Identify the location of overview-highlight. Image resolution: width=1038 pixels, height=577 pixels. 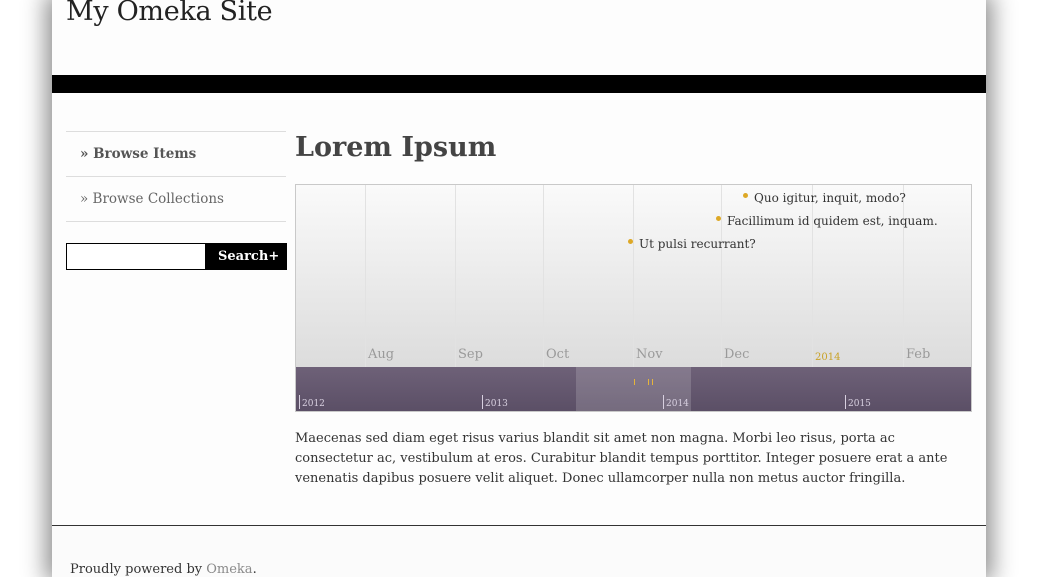
(633, 389).